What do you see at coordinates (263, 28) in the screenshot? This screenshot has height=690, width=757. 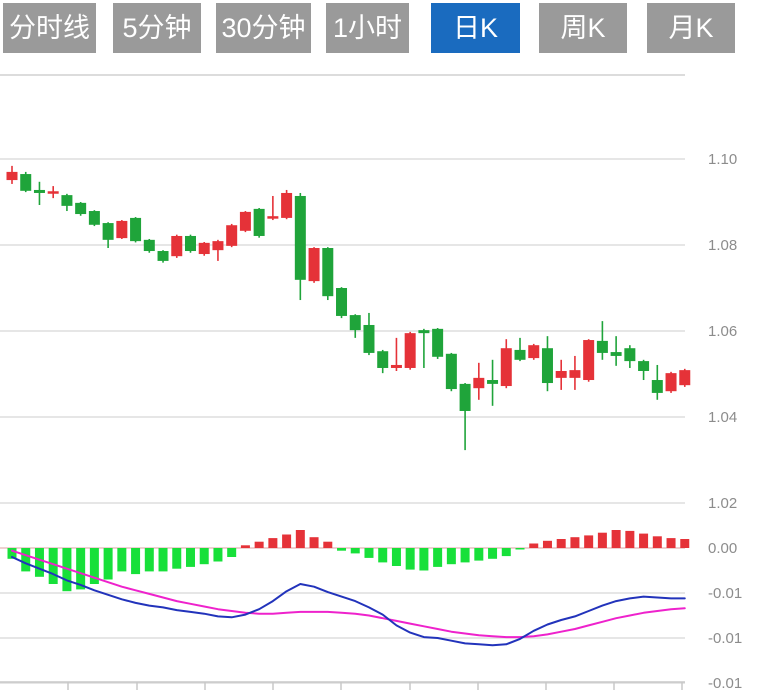 I see `tab-30min: 30分钟` at bounding box center [263, 28].